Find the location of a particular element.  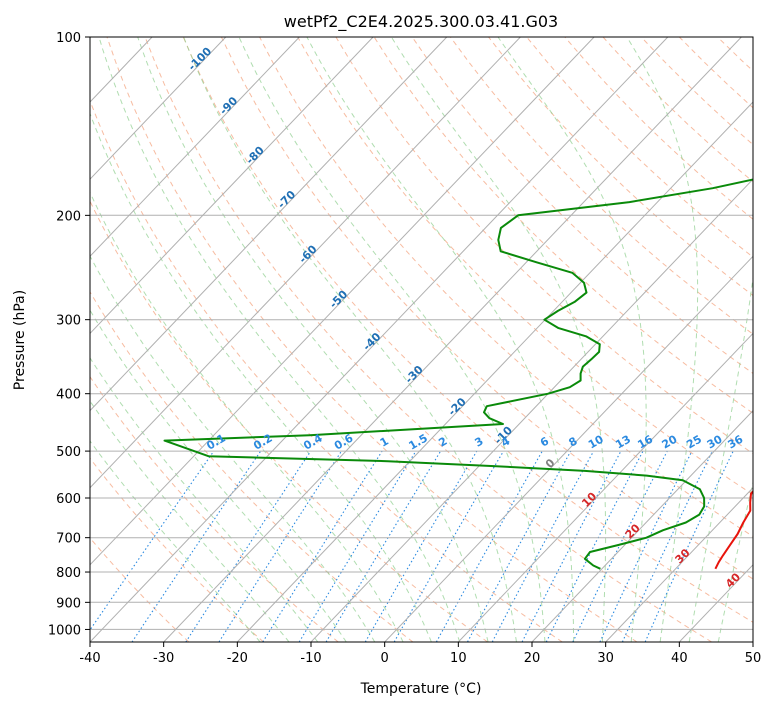

y-tick-label: 1000 is located at coordinates (64, 630).